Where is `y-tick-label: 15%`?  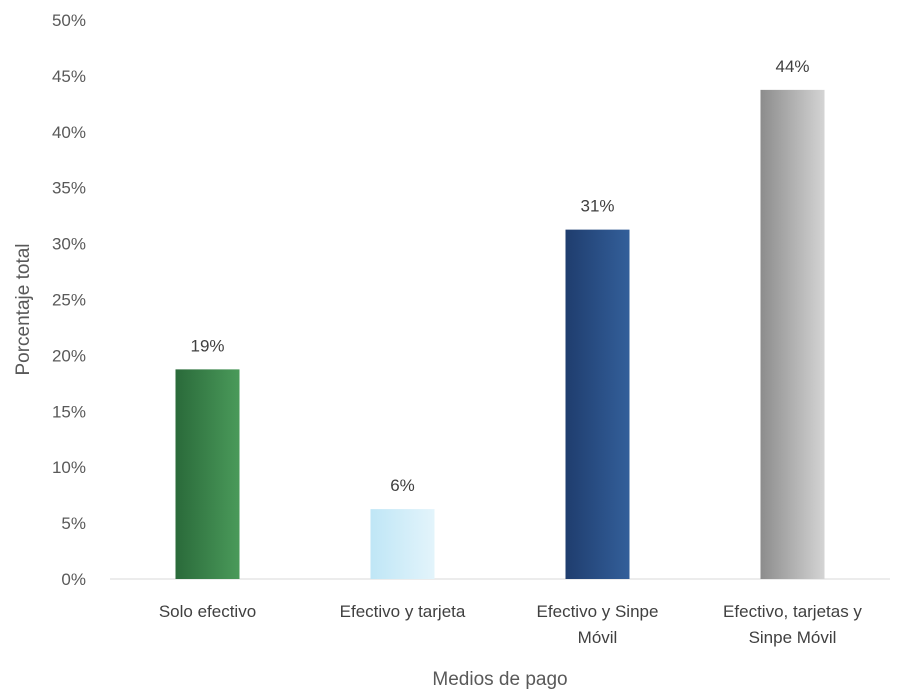
y-tick-label: 15% is located at coordinates (69, 411).